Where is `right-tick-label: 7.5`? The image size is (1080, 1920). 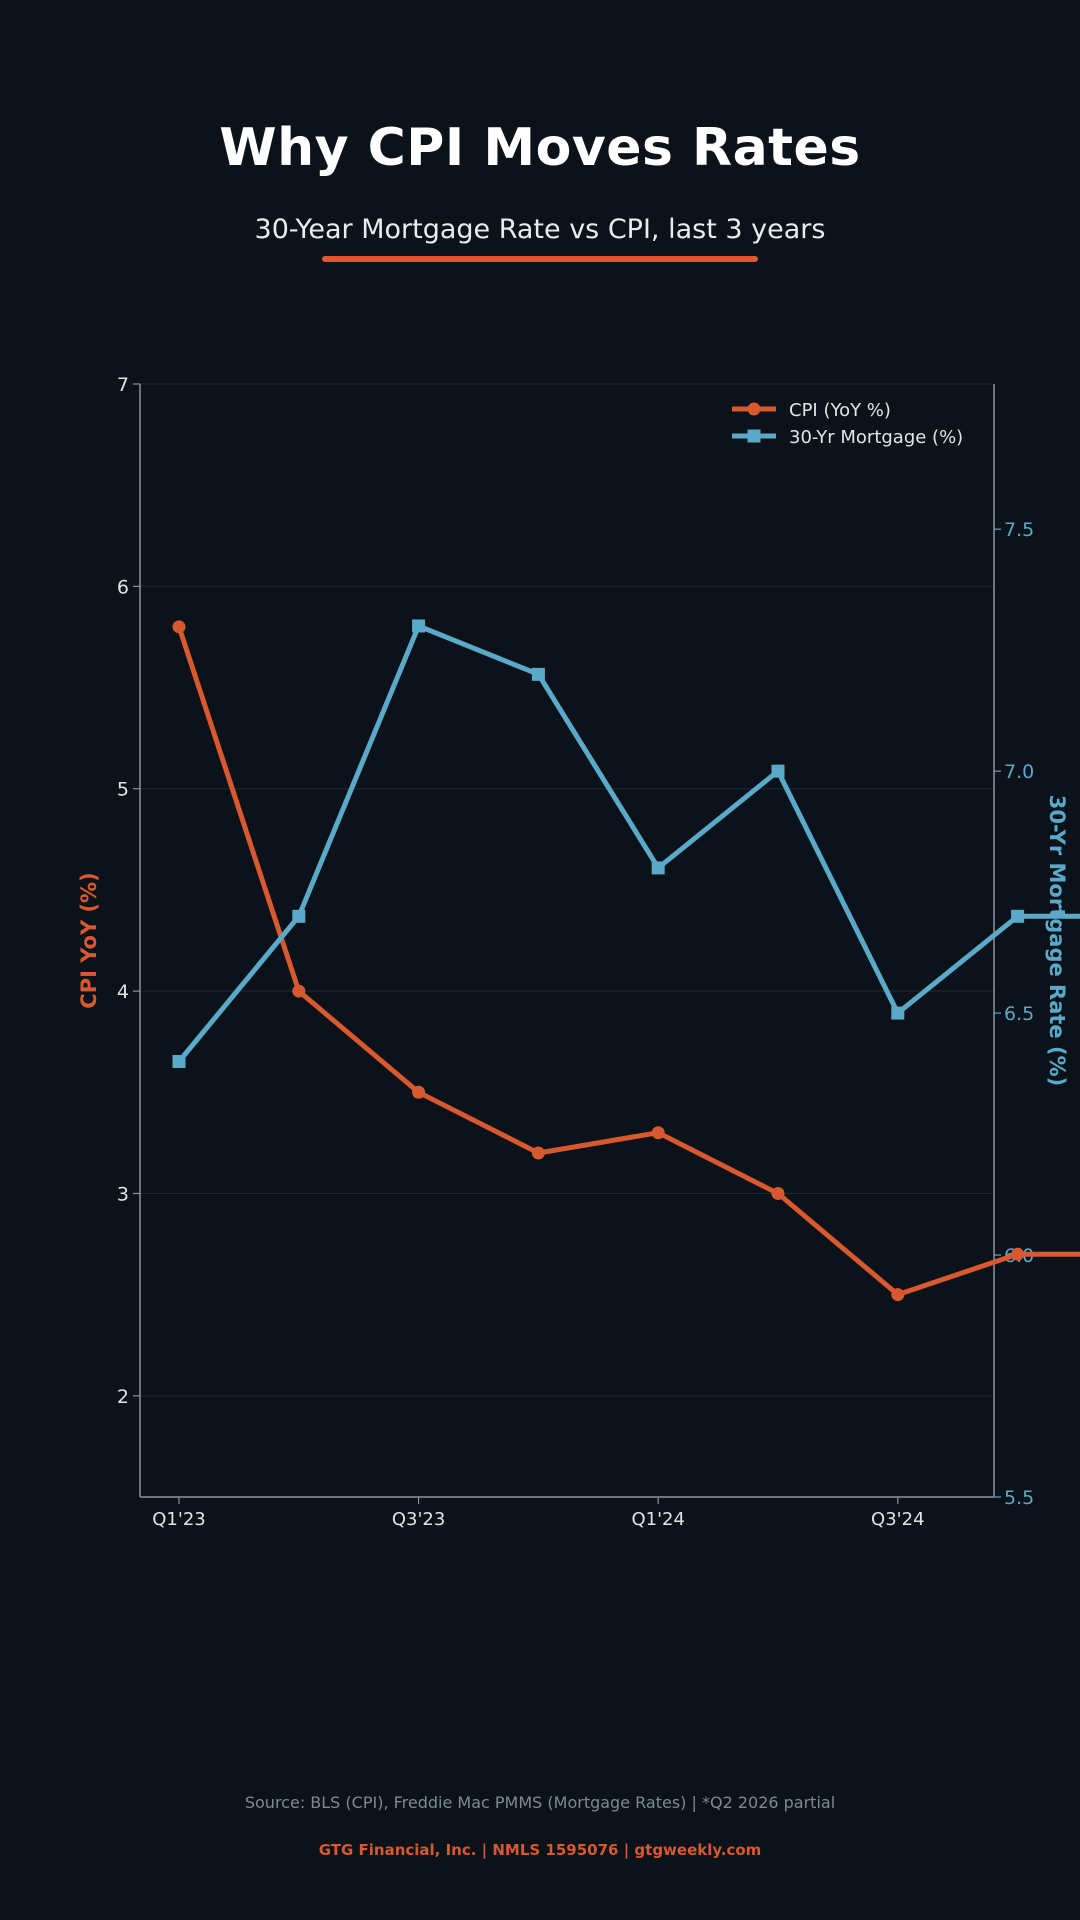
right-tick-label: 7.5 is located at coordinates (1019, 530).